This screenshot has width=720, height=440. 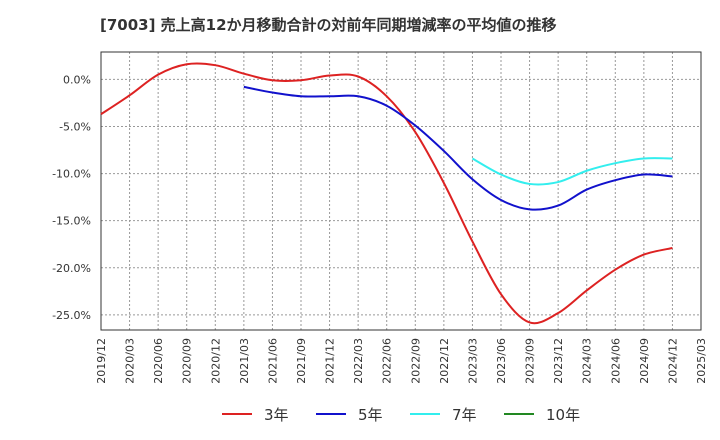 I want to click on x-tick-label: 2023/09, so click(x=530, y=361).